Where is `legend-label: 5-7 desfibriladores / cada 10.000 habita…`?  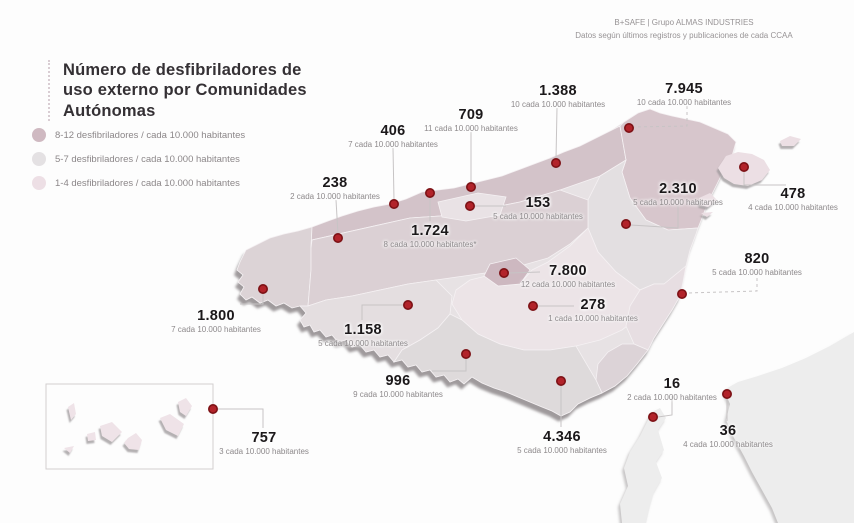 legend-label: 5-7 desfibriladores / cada 10.000 habita… is located at coordinates (147, 159).